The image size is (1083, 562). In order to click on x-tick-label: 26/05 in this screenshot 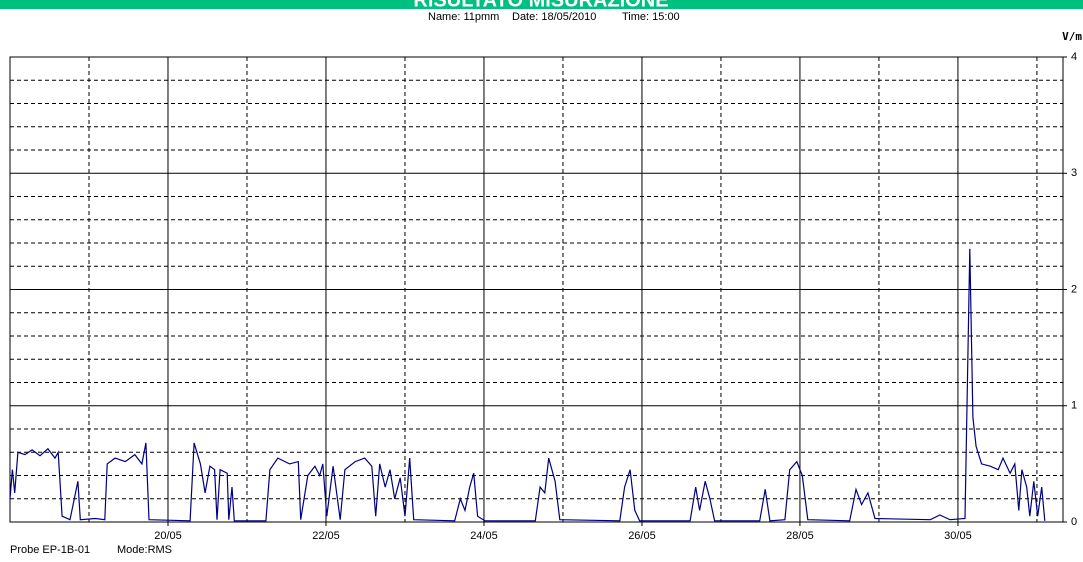, I will do `click(642, 536)`.